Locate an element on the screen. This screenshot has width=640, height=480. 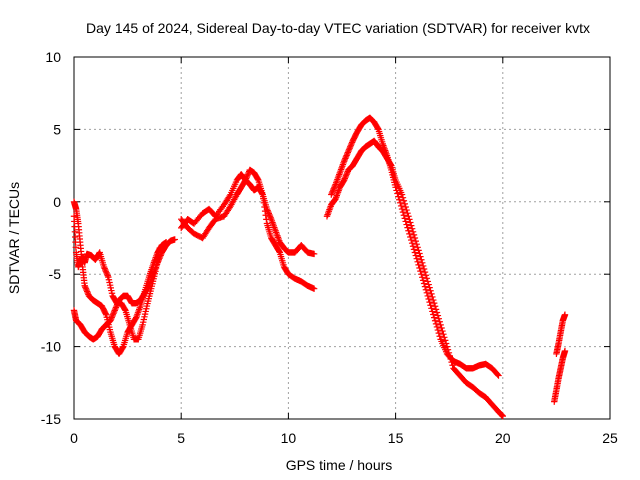
y-tick-label: -10 is located at coordinates (51, 347).